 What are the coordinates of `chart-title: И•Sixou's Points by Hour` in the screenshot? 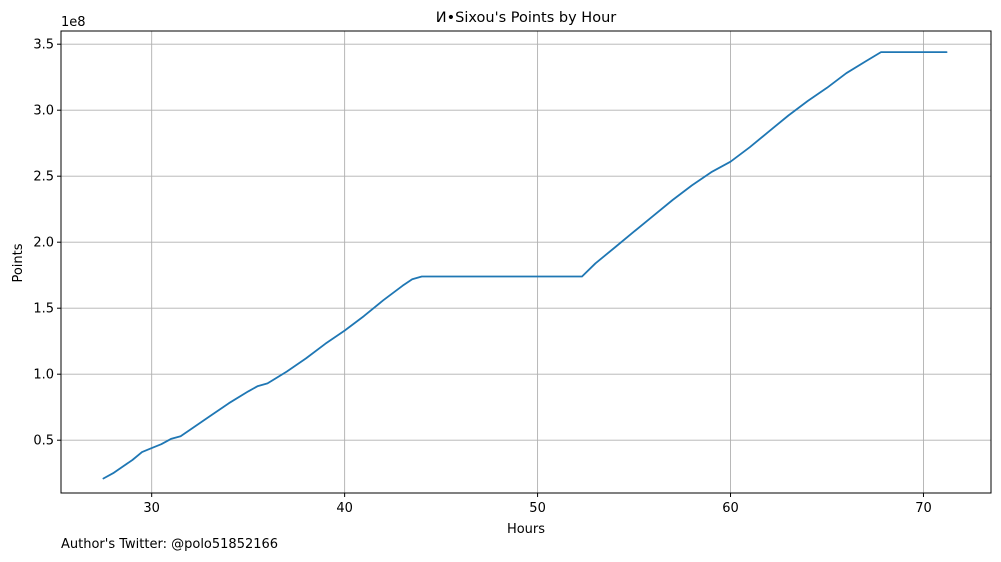 It's located at (526, 18).